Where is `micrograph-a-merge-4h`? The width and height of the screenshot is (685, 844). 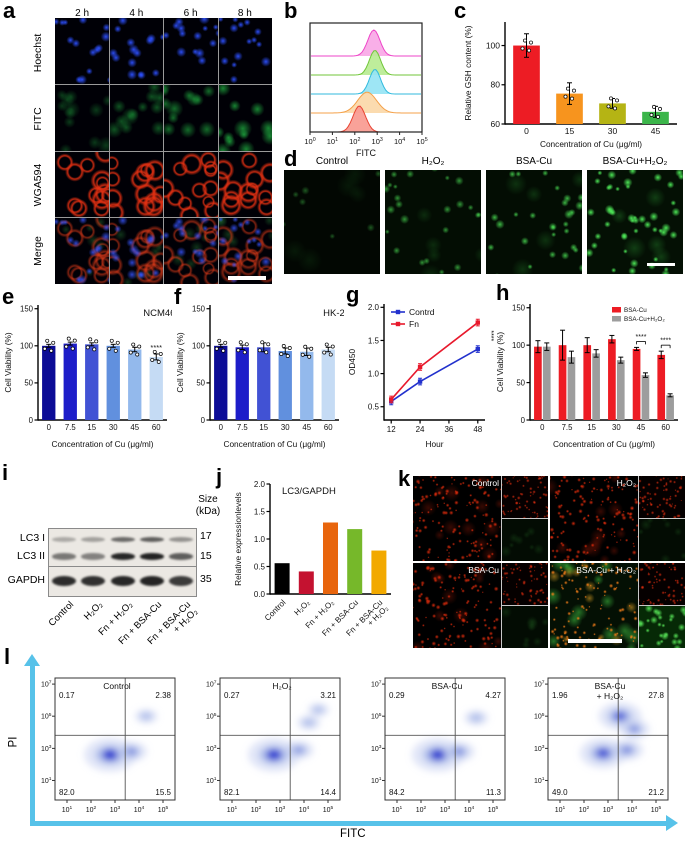 micrograph-a-merge-4h is located at coordinates (136, 251).